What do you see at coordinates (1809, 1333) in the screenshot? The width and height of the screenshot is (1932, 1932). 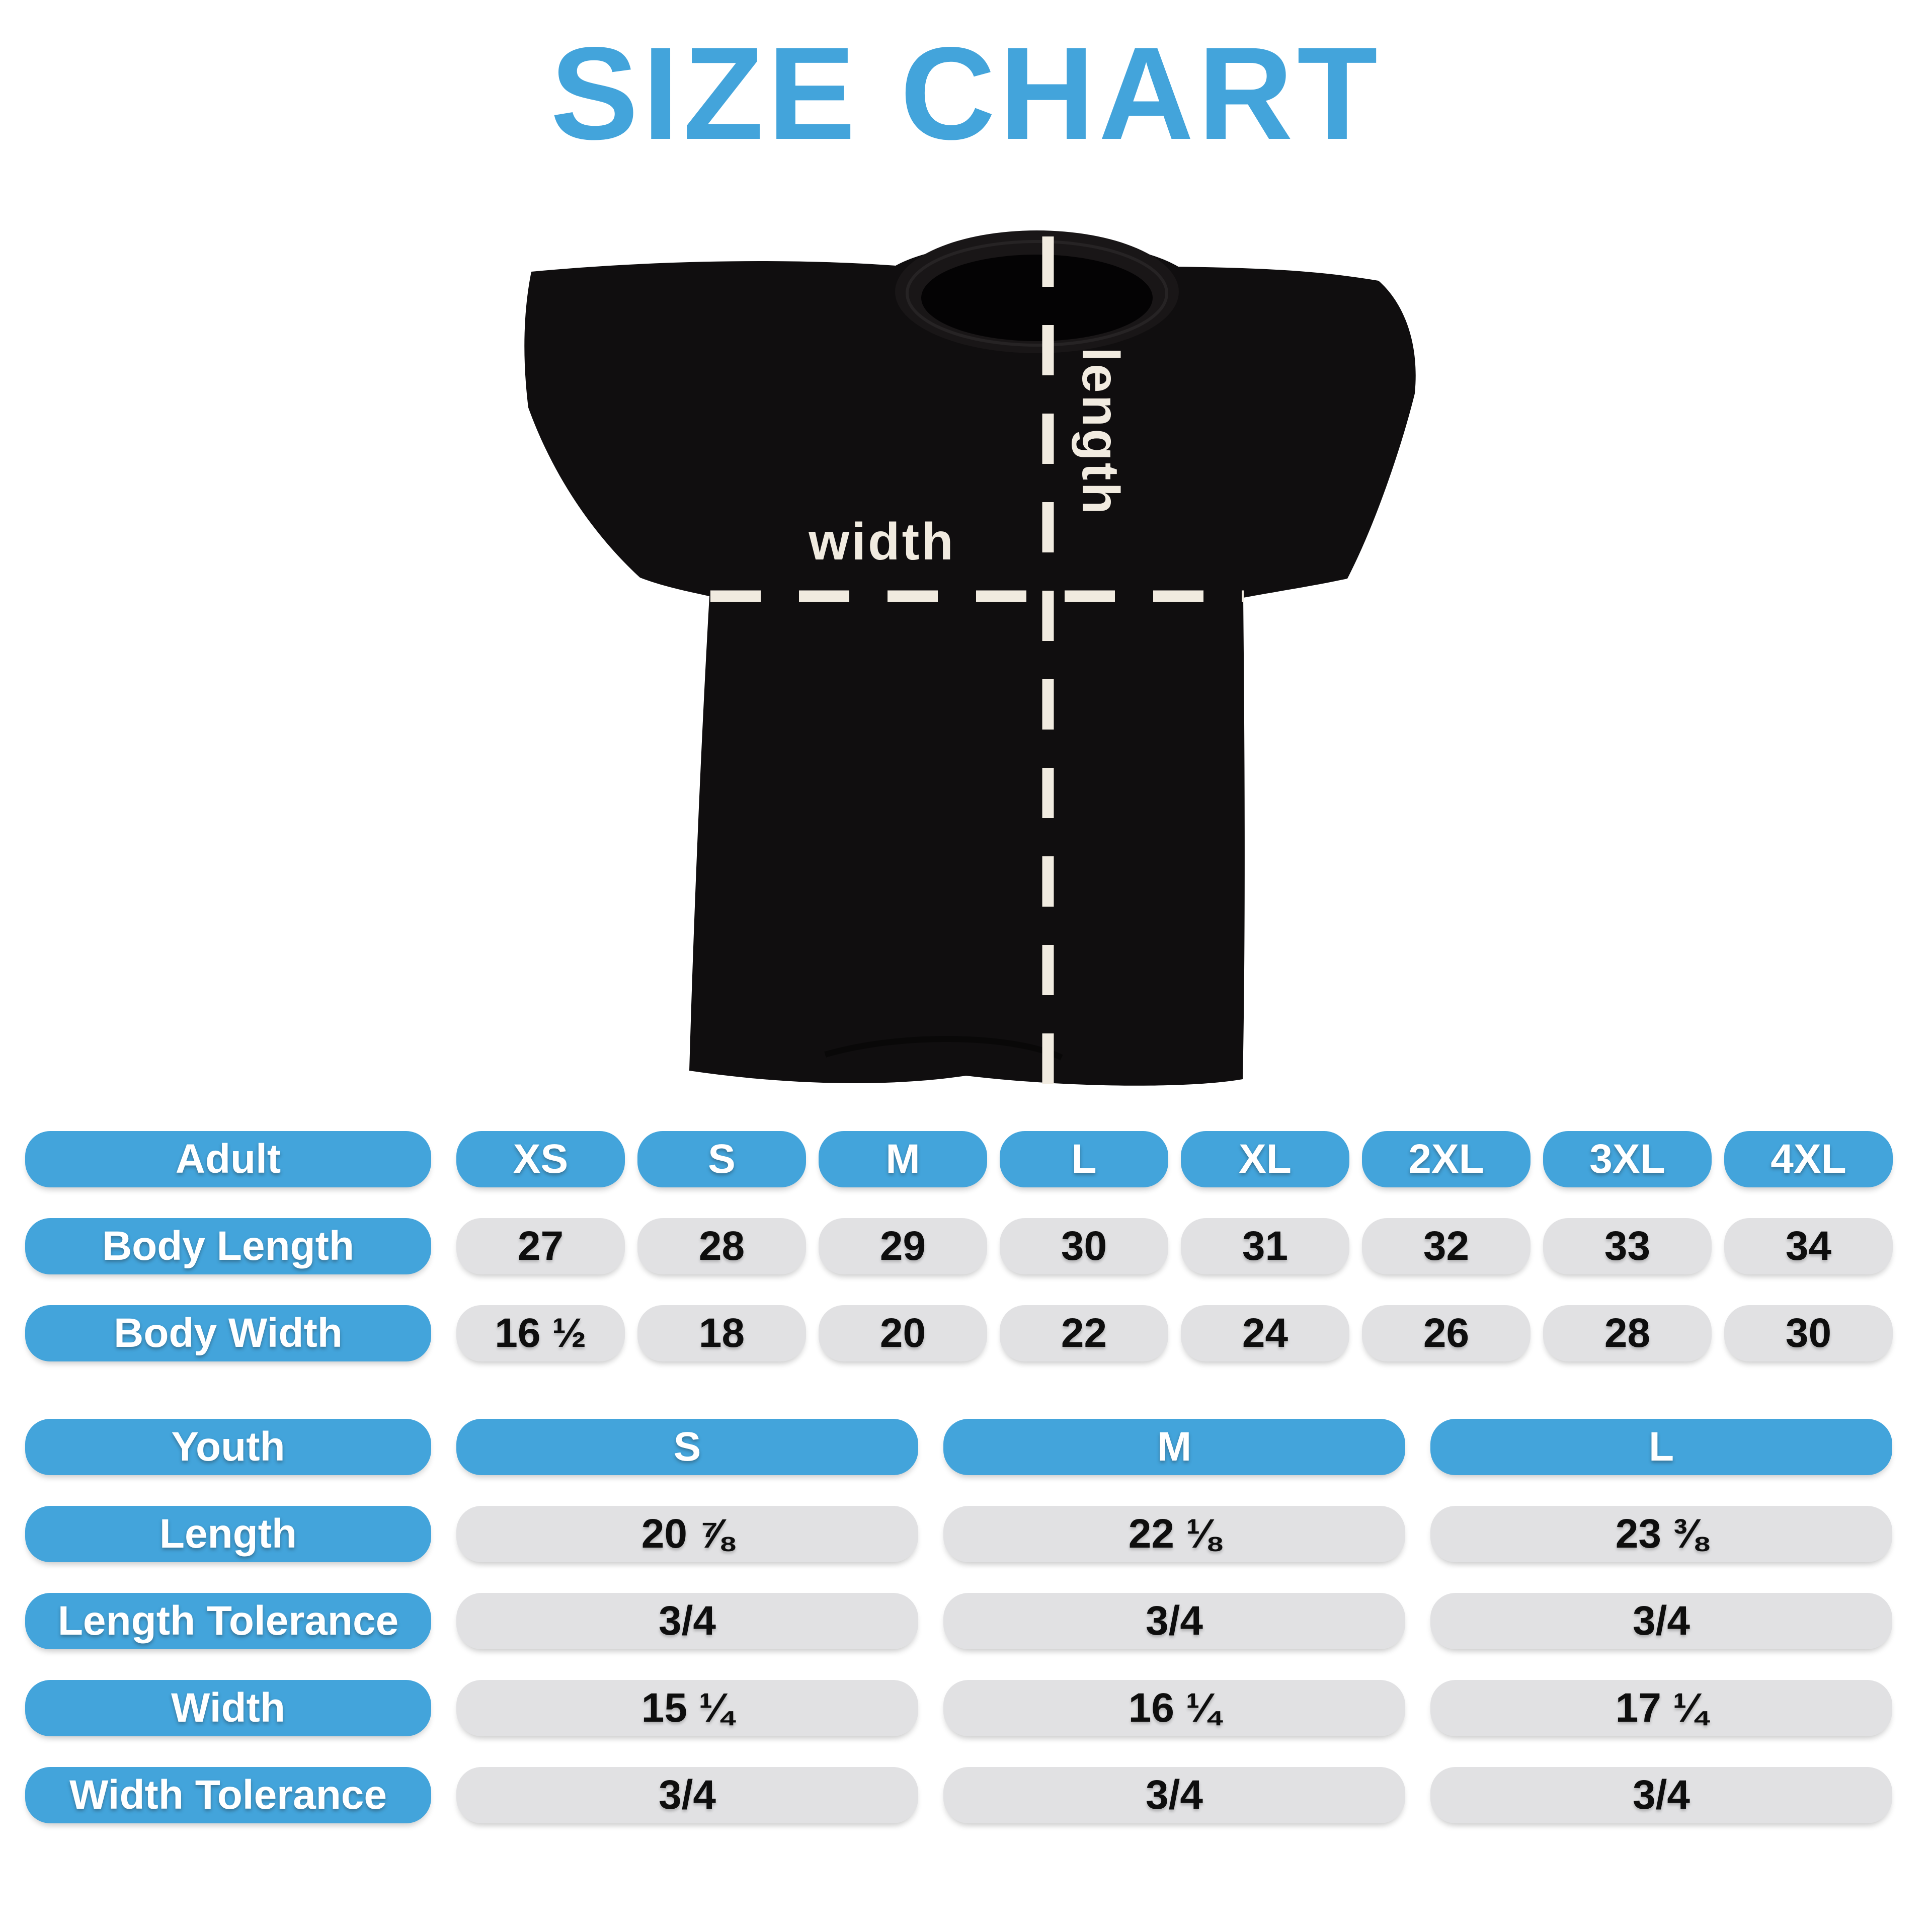 I see `body-width-value-4xl: 30` at bounding box center [1809, 1333].